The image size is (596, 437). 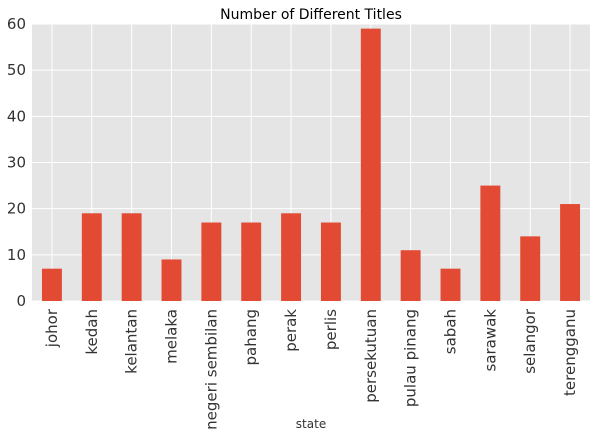 I want to click on bar-persekutuan, so click(x=370, y=164).